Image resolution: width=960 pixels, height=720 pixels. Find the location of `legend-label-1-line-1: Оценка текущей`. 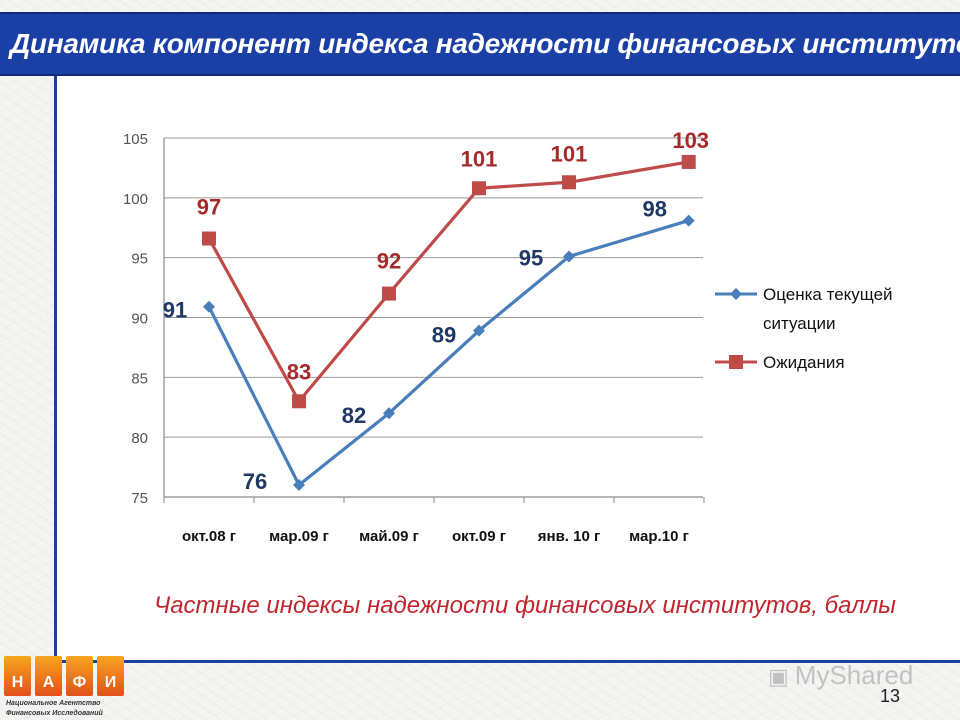

legend-label-1-line-1: Оценка текущей is located at coordinates (828, 294).